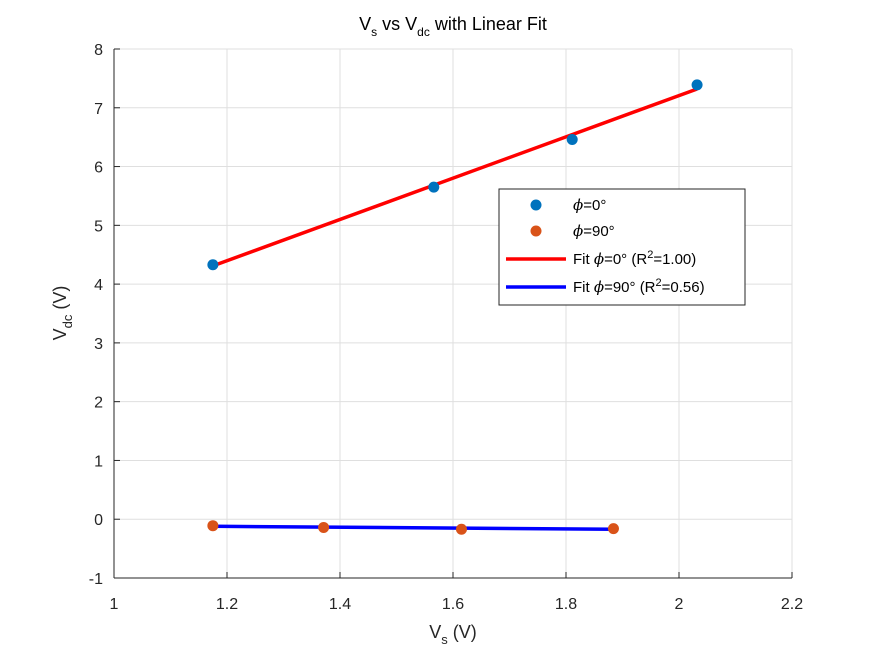 The image size is (875, 656). Describe the element at coordinates (679, 604) in the screenshot. I see `x-tick-label: 2` at that location.